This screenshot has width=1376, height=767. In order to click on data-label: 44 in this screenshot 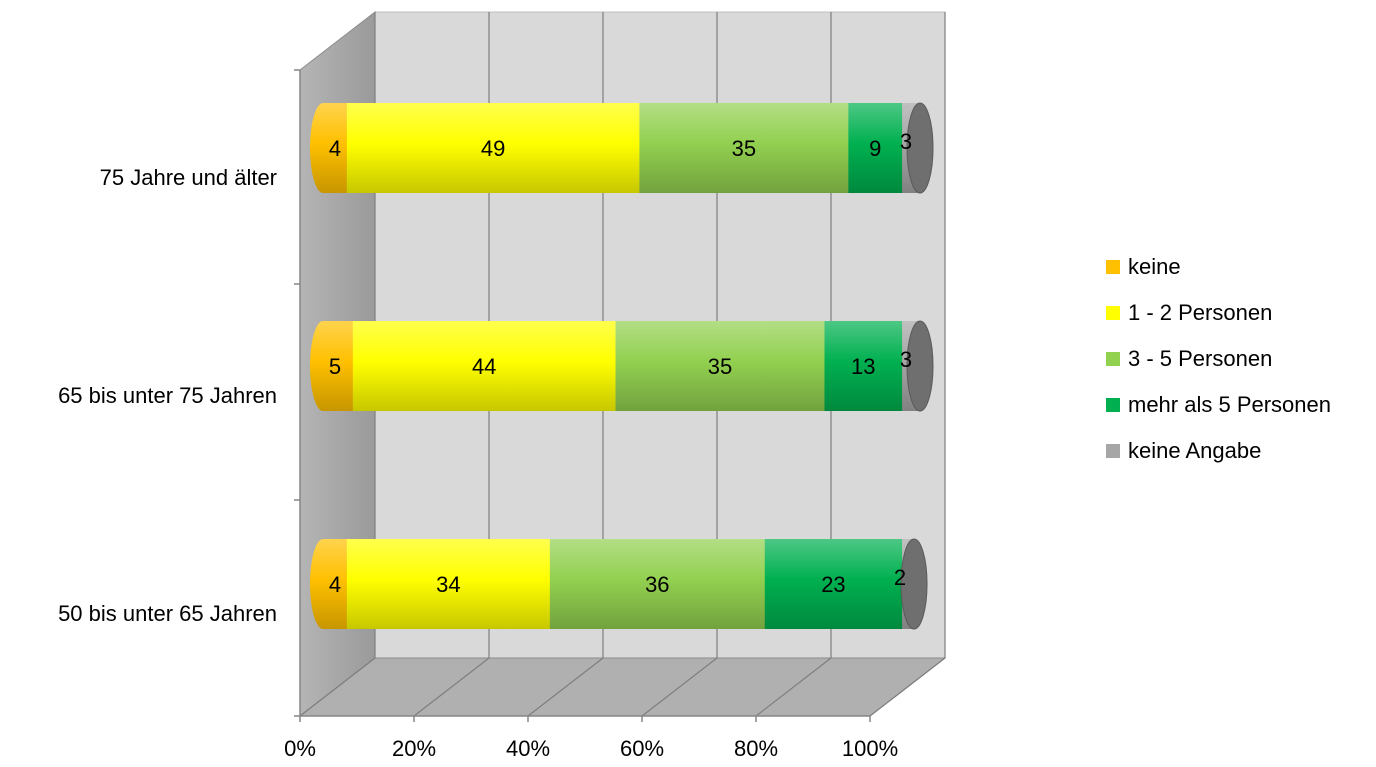, I will do `click(484, 366)`.